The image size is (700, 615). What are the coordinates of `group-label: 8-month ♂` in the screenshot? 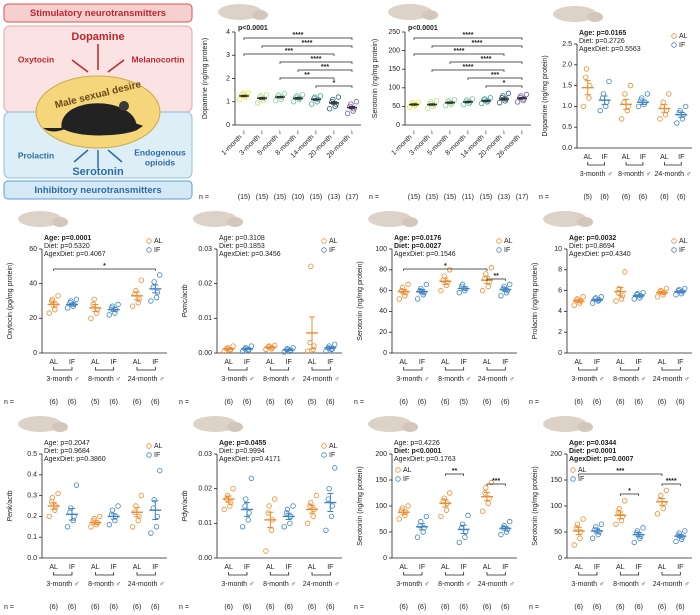 It's located at (629, 379).